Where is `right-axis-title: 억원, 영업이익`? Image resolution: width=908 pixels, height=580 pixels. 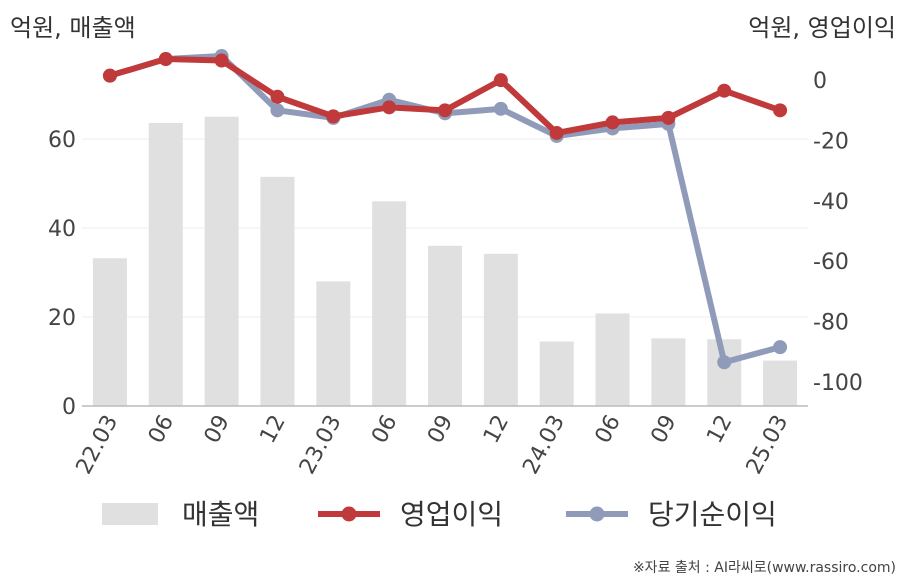
right-axis-title: 억원, 영업이익 is located at coordinates (822, 28).